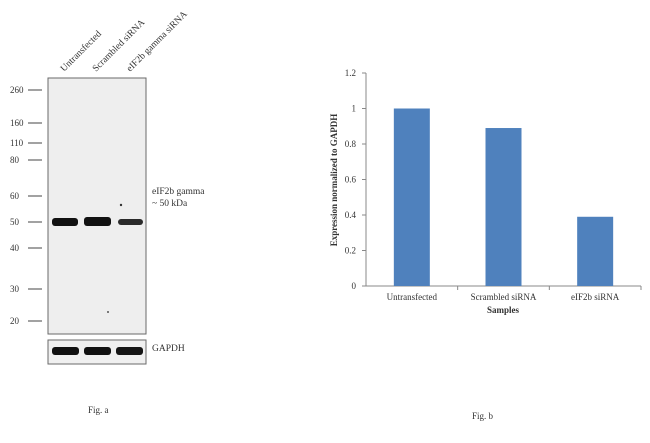 Image resolution: width=650 pixels, height=443 pixels. What do you see at coordinates (483, 416) in the screenshot?
I see `caption-fig-b: Fig. b` at bounding box center [483, 416].